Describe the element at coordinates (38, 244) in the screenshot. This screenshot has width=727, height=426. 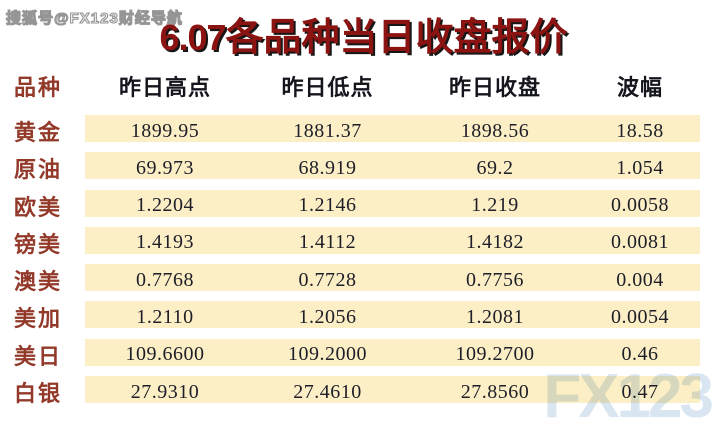
I see `instrument-name: 镑美` at that location.